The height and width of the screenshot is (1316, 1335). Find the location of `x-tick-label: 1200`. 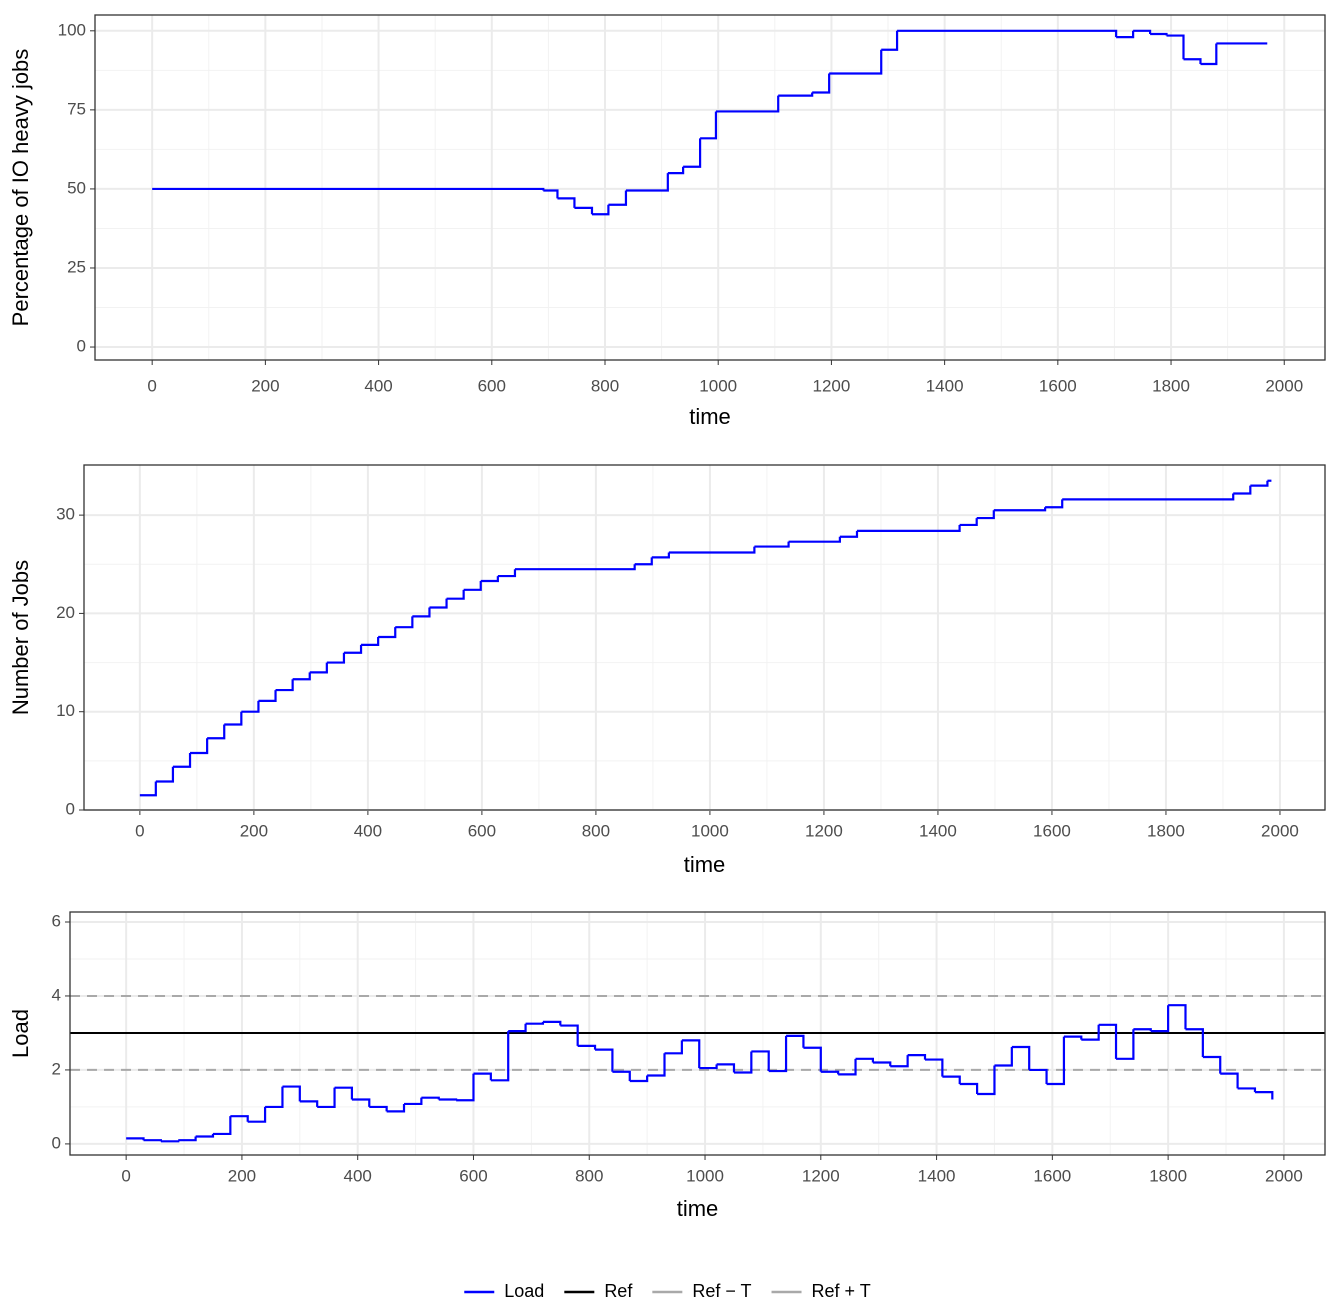

x-tick-label: 1200 is located at coordinates (821, 1175).